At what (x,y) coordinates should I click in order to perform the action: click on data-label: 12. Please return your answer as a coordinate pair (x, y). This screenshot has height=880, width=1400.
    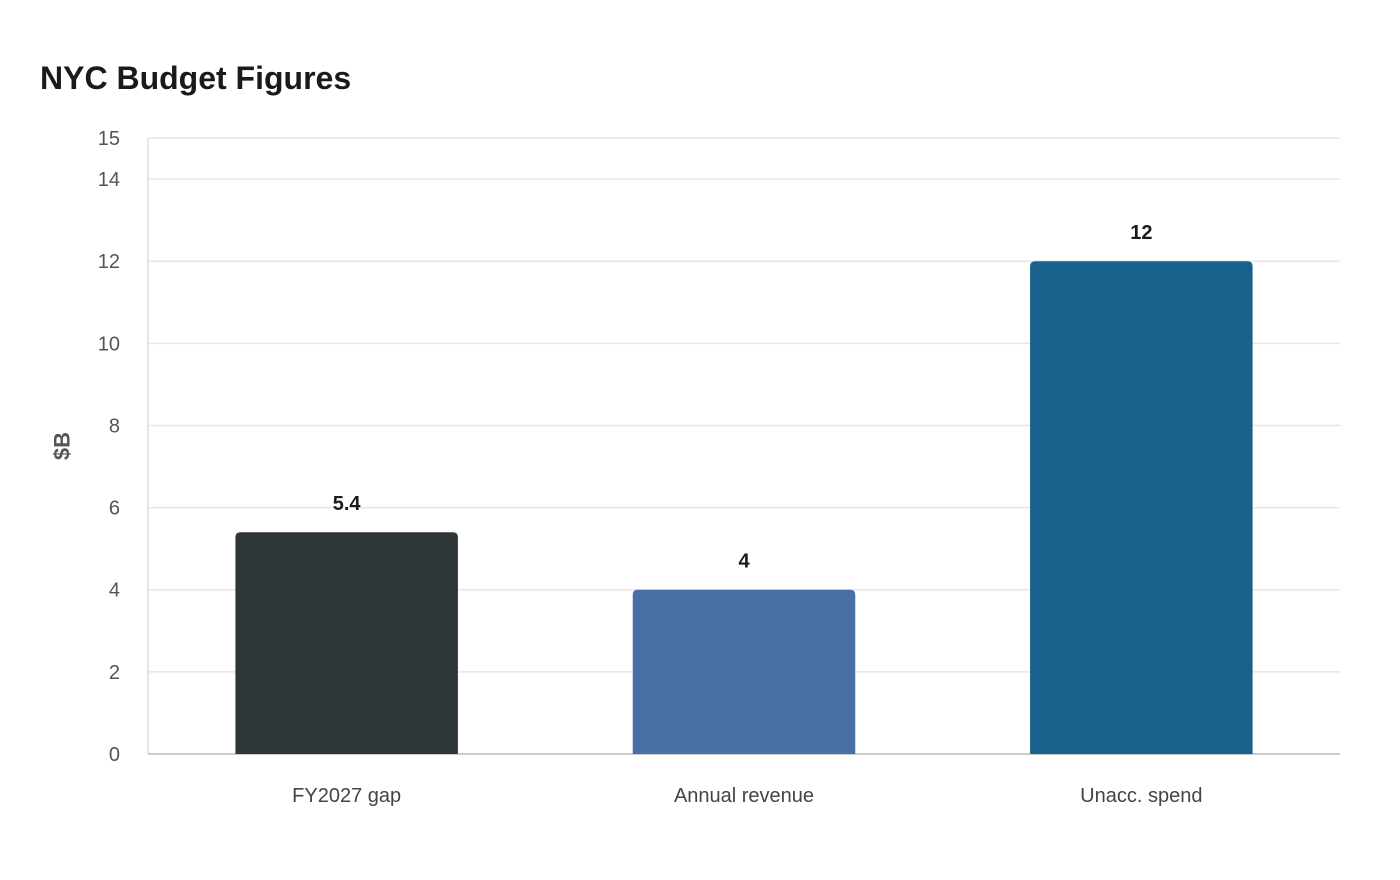
    Looking at the image, I should click on (1141, 233).